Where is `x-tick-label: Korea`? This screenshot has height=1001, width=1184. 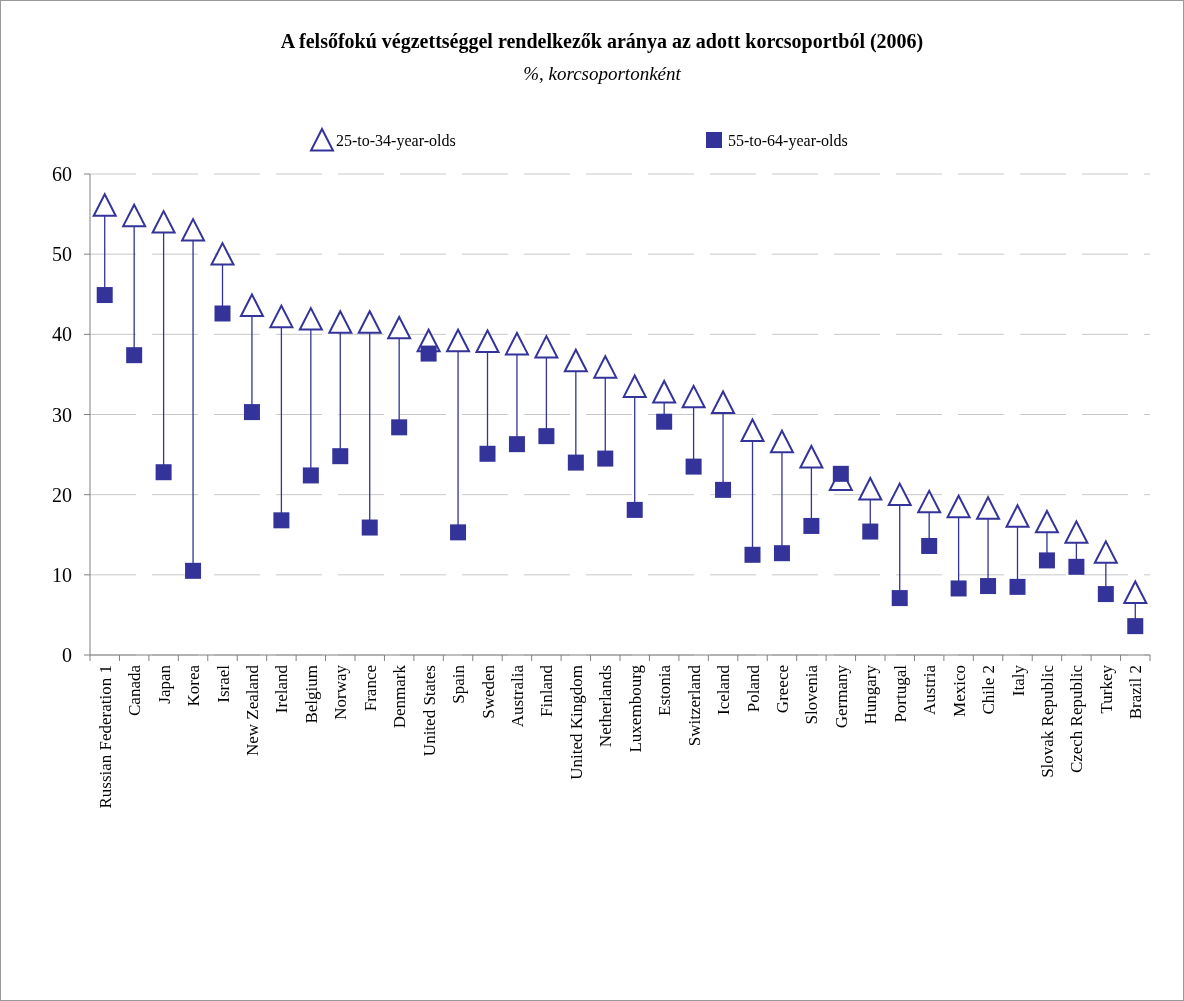 x-tick-label: Korea is located at coordinates (194, 685).